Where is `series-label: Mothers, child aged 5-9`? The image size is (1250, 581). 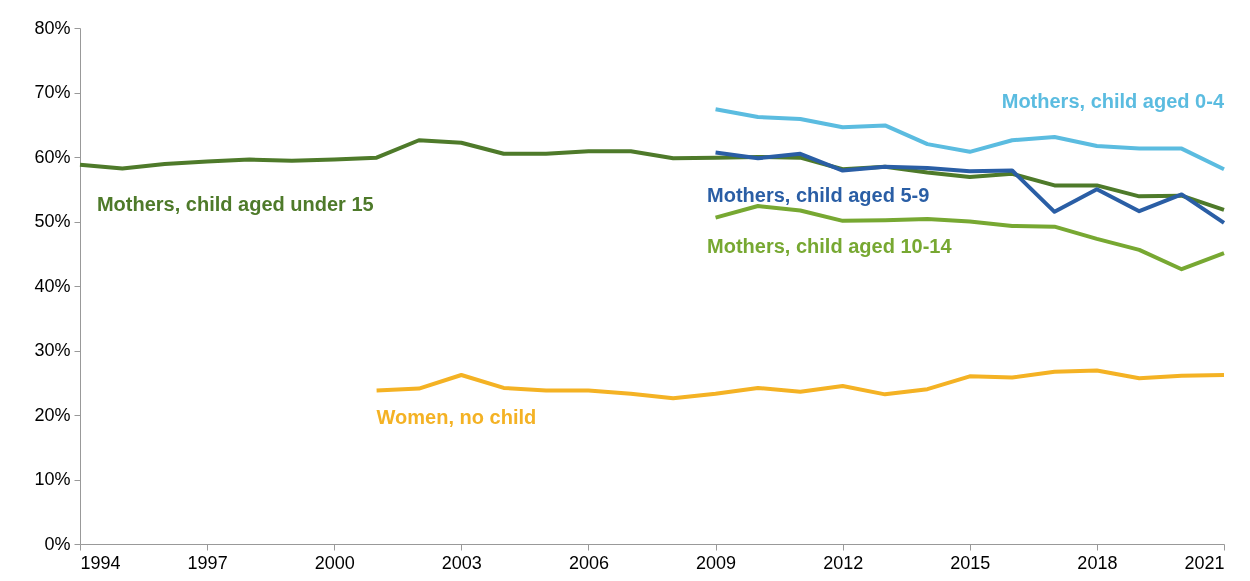
series-label: Mothers, child aged 5-9 is located at coordinates (818, 194).